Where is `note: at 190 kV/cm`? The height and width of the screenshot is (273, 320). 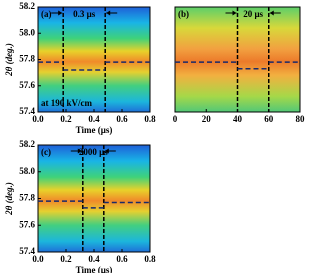
note: at 190 kV/cm is located at coordinates (66, 103).